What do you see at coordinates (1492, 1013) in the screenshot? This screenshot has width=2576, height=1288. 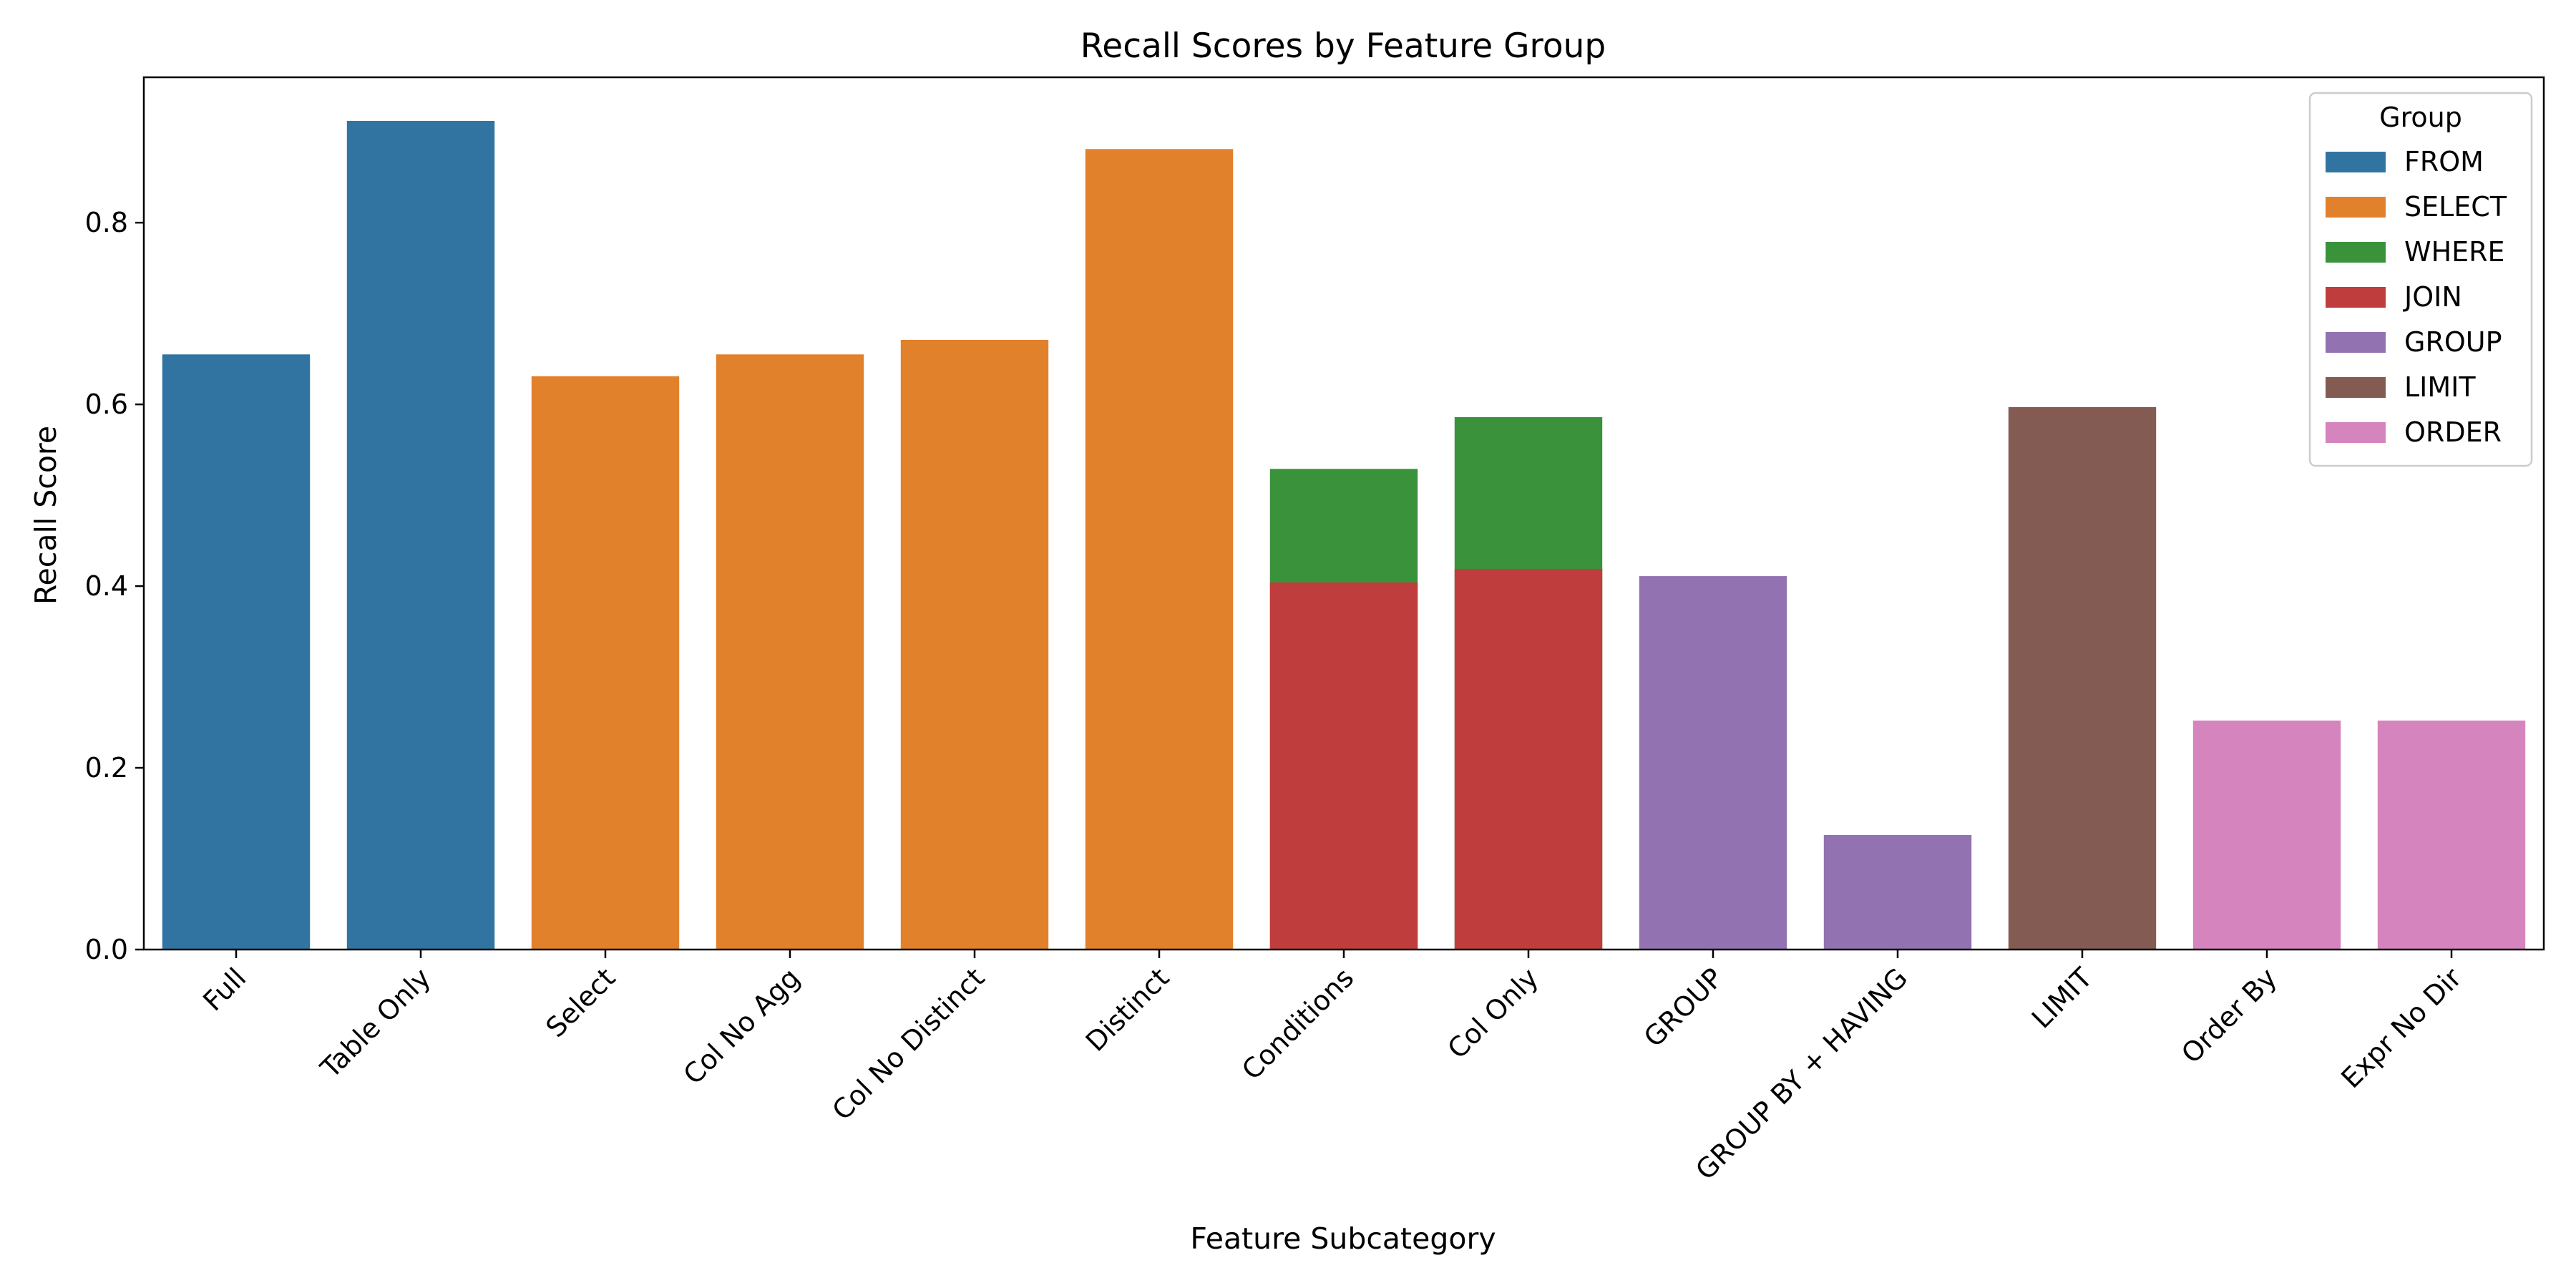 I see `x-tick-label: Col Only` at bounding box center [1492, 1013].